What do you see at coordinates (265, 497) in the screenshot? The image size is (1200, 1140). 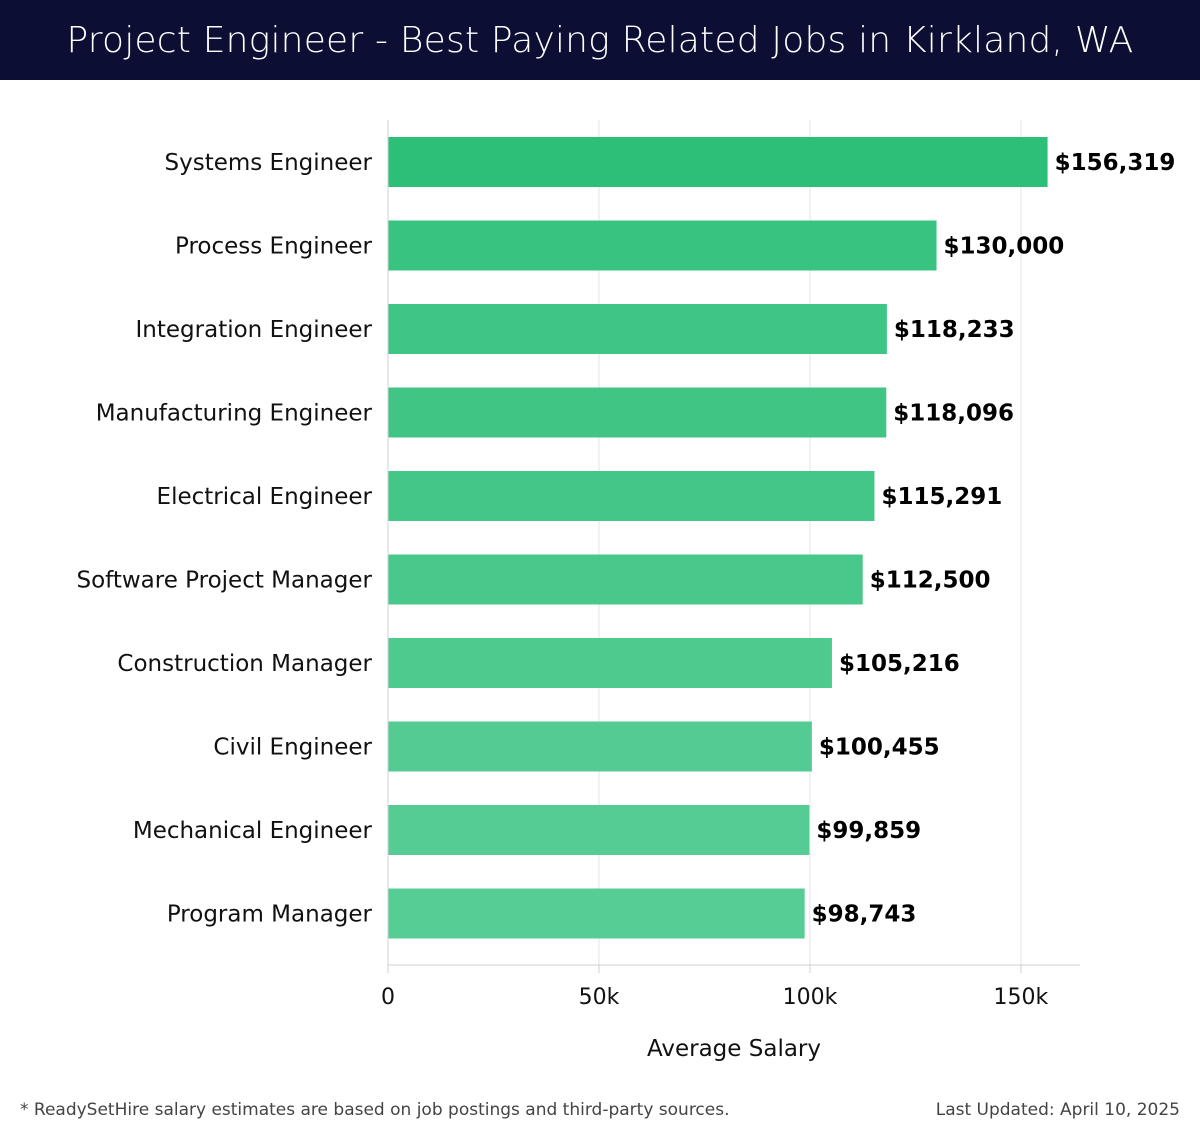 I see `category-label: Electrical Engineer` at bounding box center [265, 497].